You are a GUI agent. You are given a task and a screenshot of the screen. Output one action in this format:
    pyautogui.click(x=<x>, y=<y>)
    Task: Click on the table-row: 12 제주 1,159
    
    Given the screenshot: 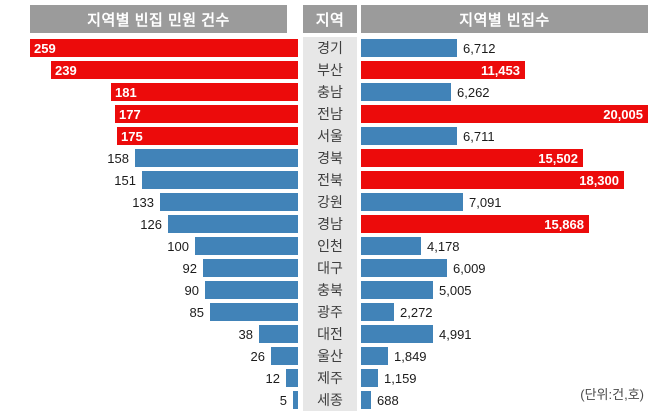 What is the action you would take?
    pyautogui.click(x=325, y=378)
    